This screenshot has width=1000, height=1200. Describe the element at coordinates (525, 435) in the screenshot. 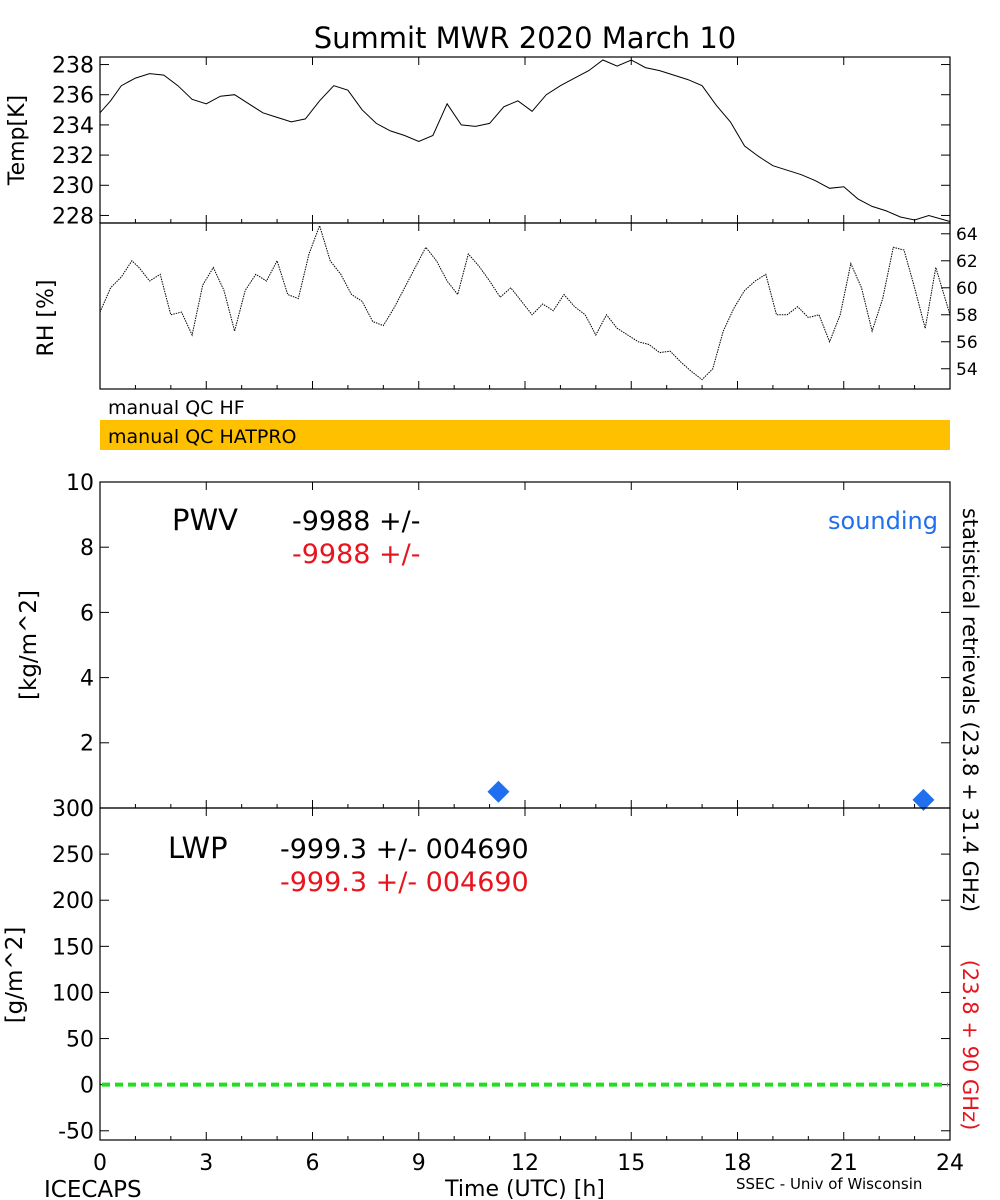

I see `qc-hatpro-bar` at that location.